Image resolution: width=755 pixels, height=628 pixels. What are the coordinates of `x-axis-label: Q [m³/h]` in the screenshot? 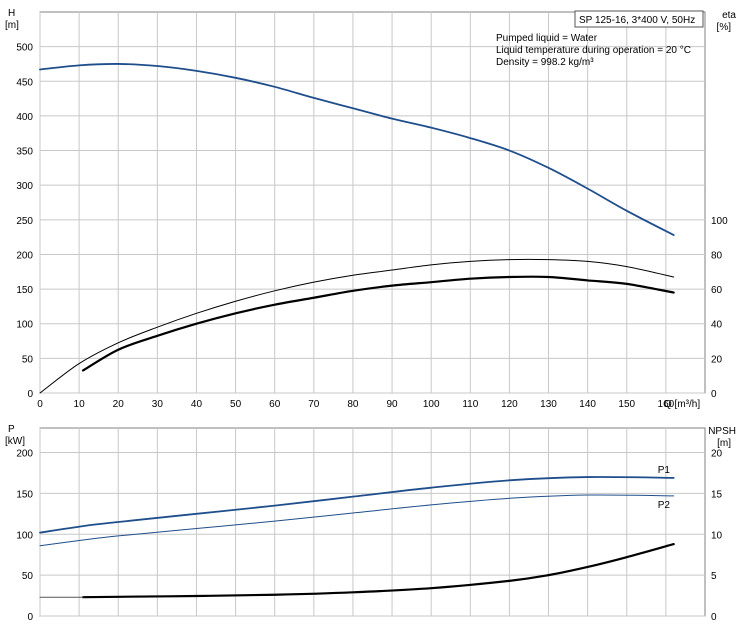 It's located at (682, 404).